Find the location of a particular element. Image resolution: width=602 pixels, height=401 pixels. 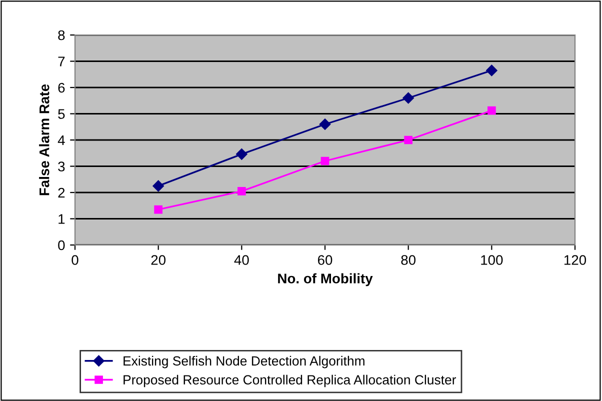

y-tick-label: 5 is located at coordinates (61, 114).